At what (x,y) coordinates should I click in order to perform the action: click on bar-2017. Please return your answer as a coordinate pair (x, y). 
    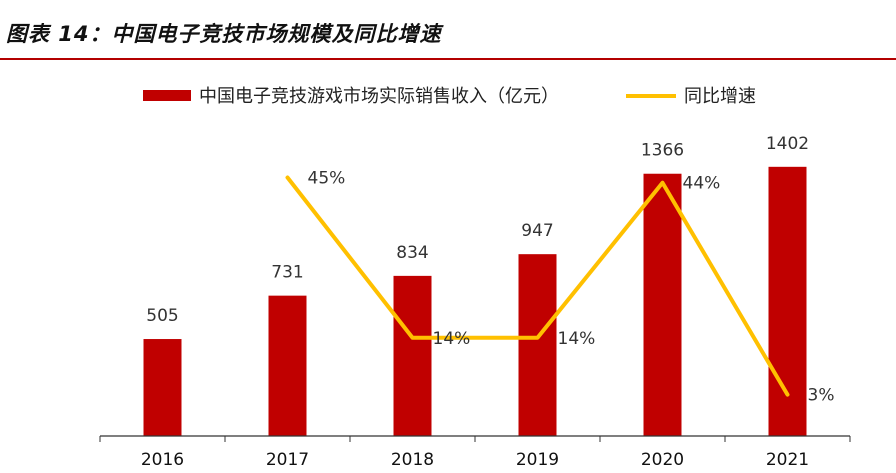
    Looking at the image, I should click on (287, 365).